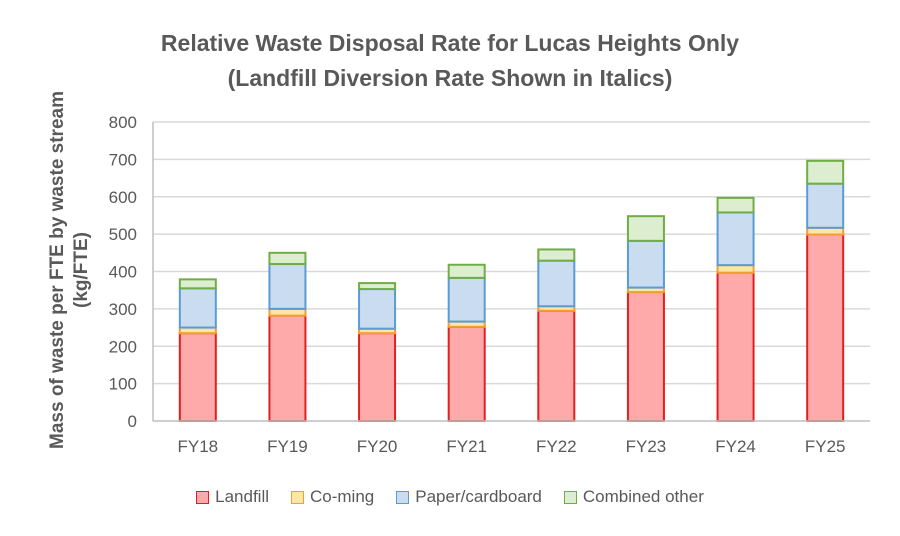 This screenshot has width=900, height=536. What do you see at coordinates (643, 496) in the screenshot?
I see `legend-label: Combined other` at bounding box center [643, 496].